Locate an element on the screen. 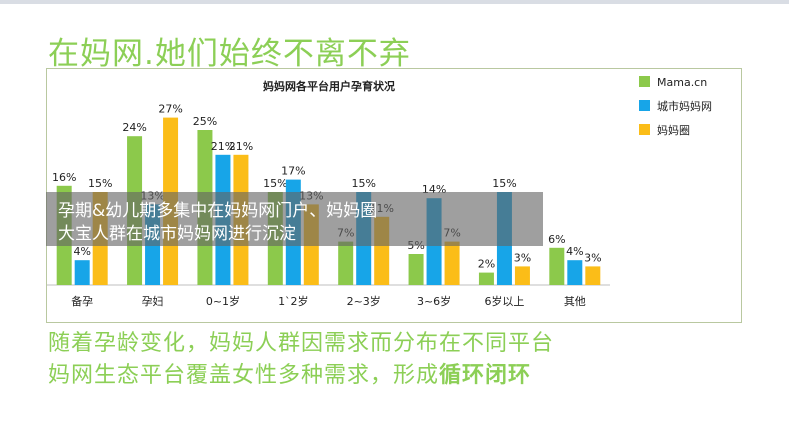 This screenshot has width=789, height=443. data-label-3-7: 3% is located at coordinates (522, 257).